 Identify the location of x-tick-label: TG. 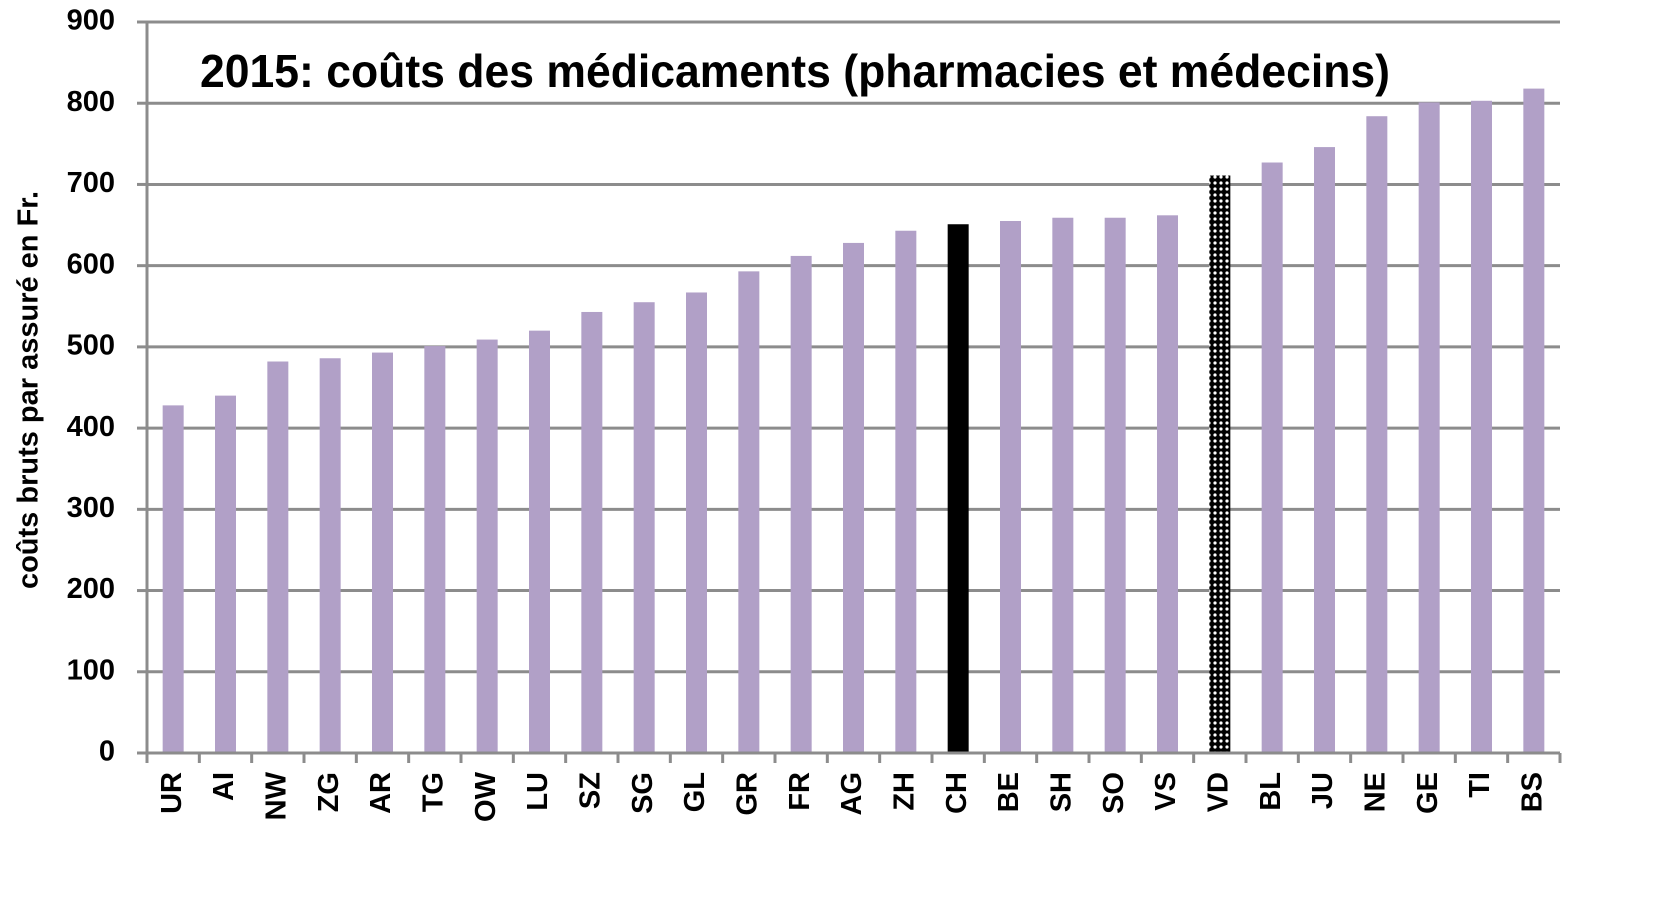
(433, 792).